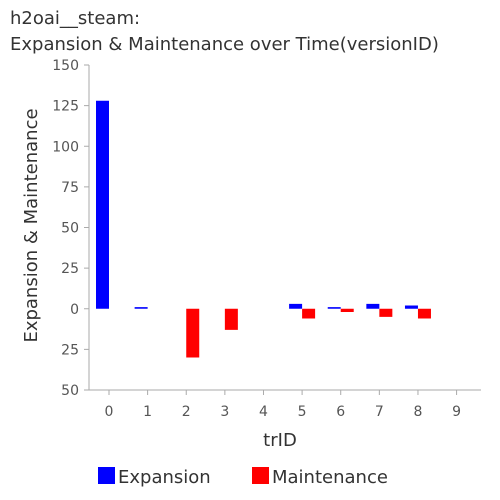 This screenshot has height=500, width=500. What do you see at coordinates (260, 475) in the screenshot?
I see `maintenance-legend-swatch` at bounding box center [260, 475].